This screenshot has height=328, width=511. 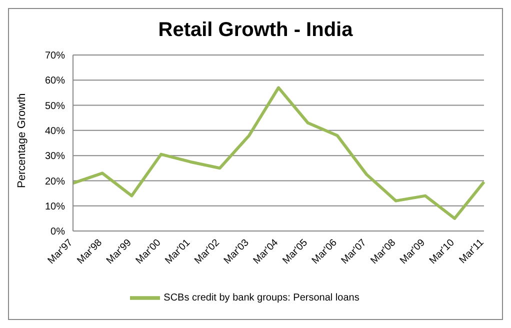 What do you see at coordinates (55, 106) in the screenshot?
I see `y-tick-label: 50%` at bounding box center [55, 106].